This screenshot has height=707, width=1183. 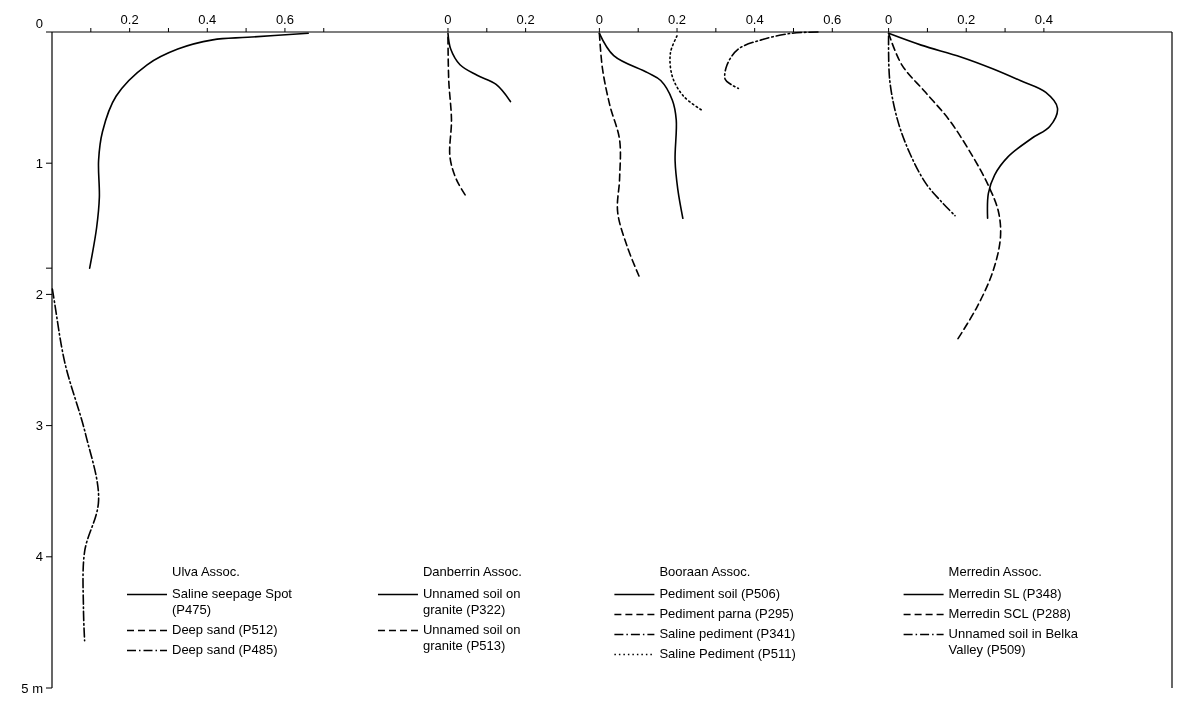 I want to click on y-tick-label: 2, so click(x=39, y=294).